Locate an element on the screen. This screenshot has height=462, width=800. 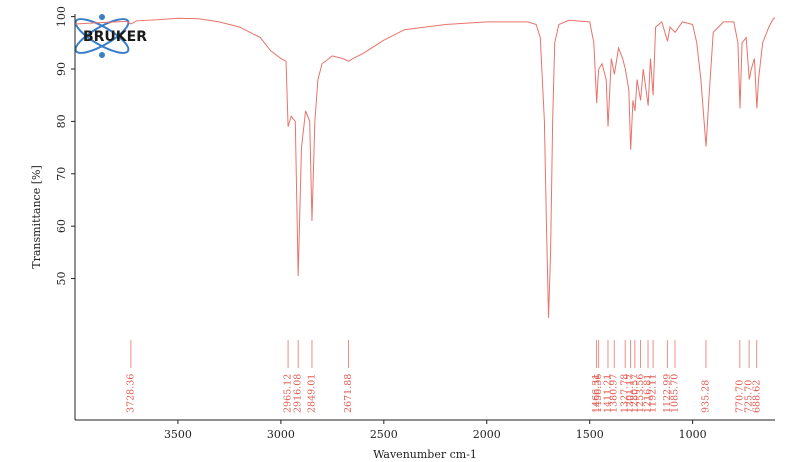
peak-label: 1327.78 is located at coordinates (625, 393).